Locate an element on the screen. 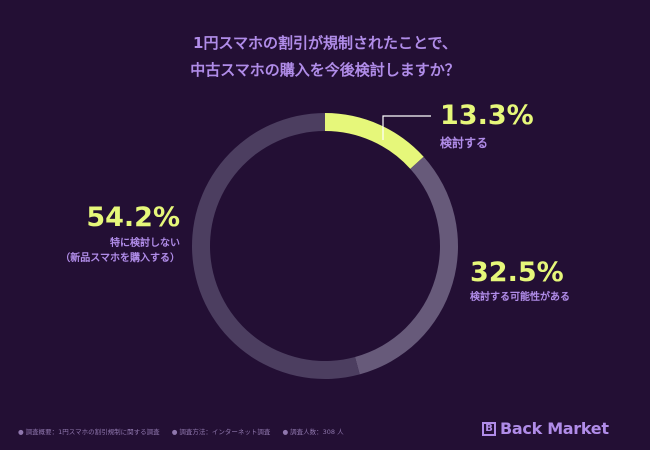  chart-title-line-2: 中古スマホの購入を今後検討しますか？ is located at coordinates (325, 70).